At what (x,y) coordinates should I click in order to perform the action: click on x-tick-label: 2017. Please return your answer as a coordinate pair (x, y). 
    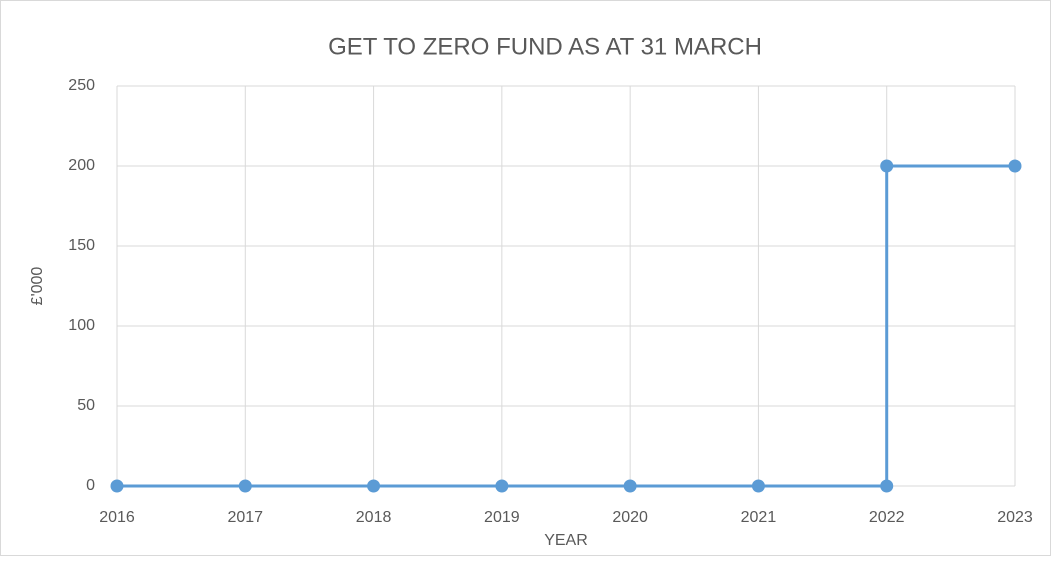
    Looking at the image, I should click on (245, 517).